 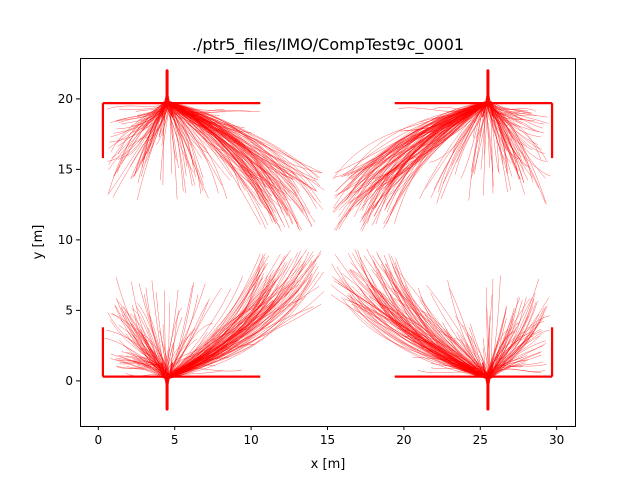 What do you see at coordinates (403, 440) in the screenshot?
I see `x-tick-label: 20` at bounding box center [403, 440].